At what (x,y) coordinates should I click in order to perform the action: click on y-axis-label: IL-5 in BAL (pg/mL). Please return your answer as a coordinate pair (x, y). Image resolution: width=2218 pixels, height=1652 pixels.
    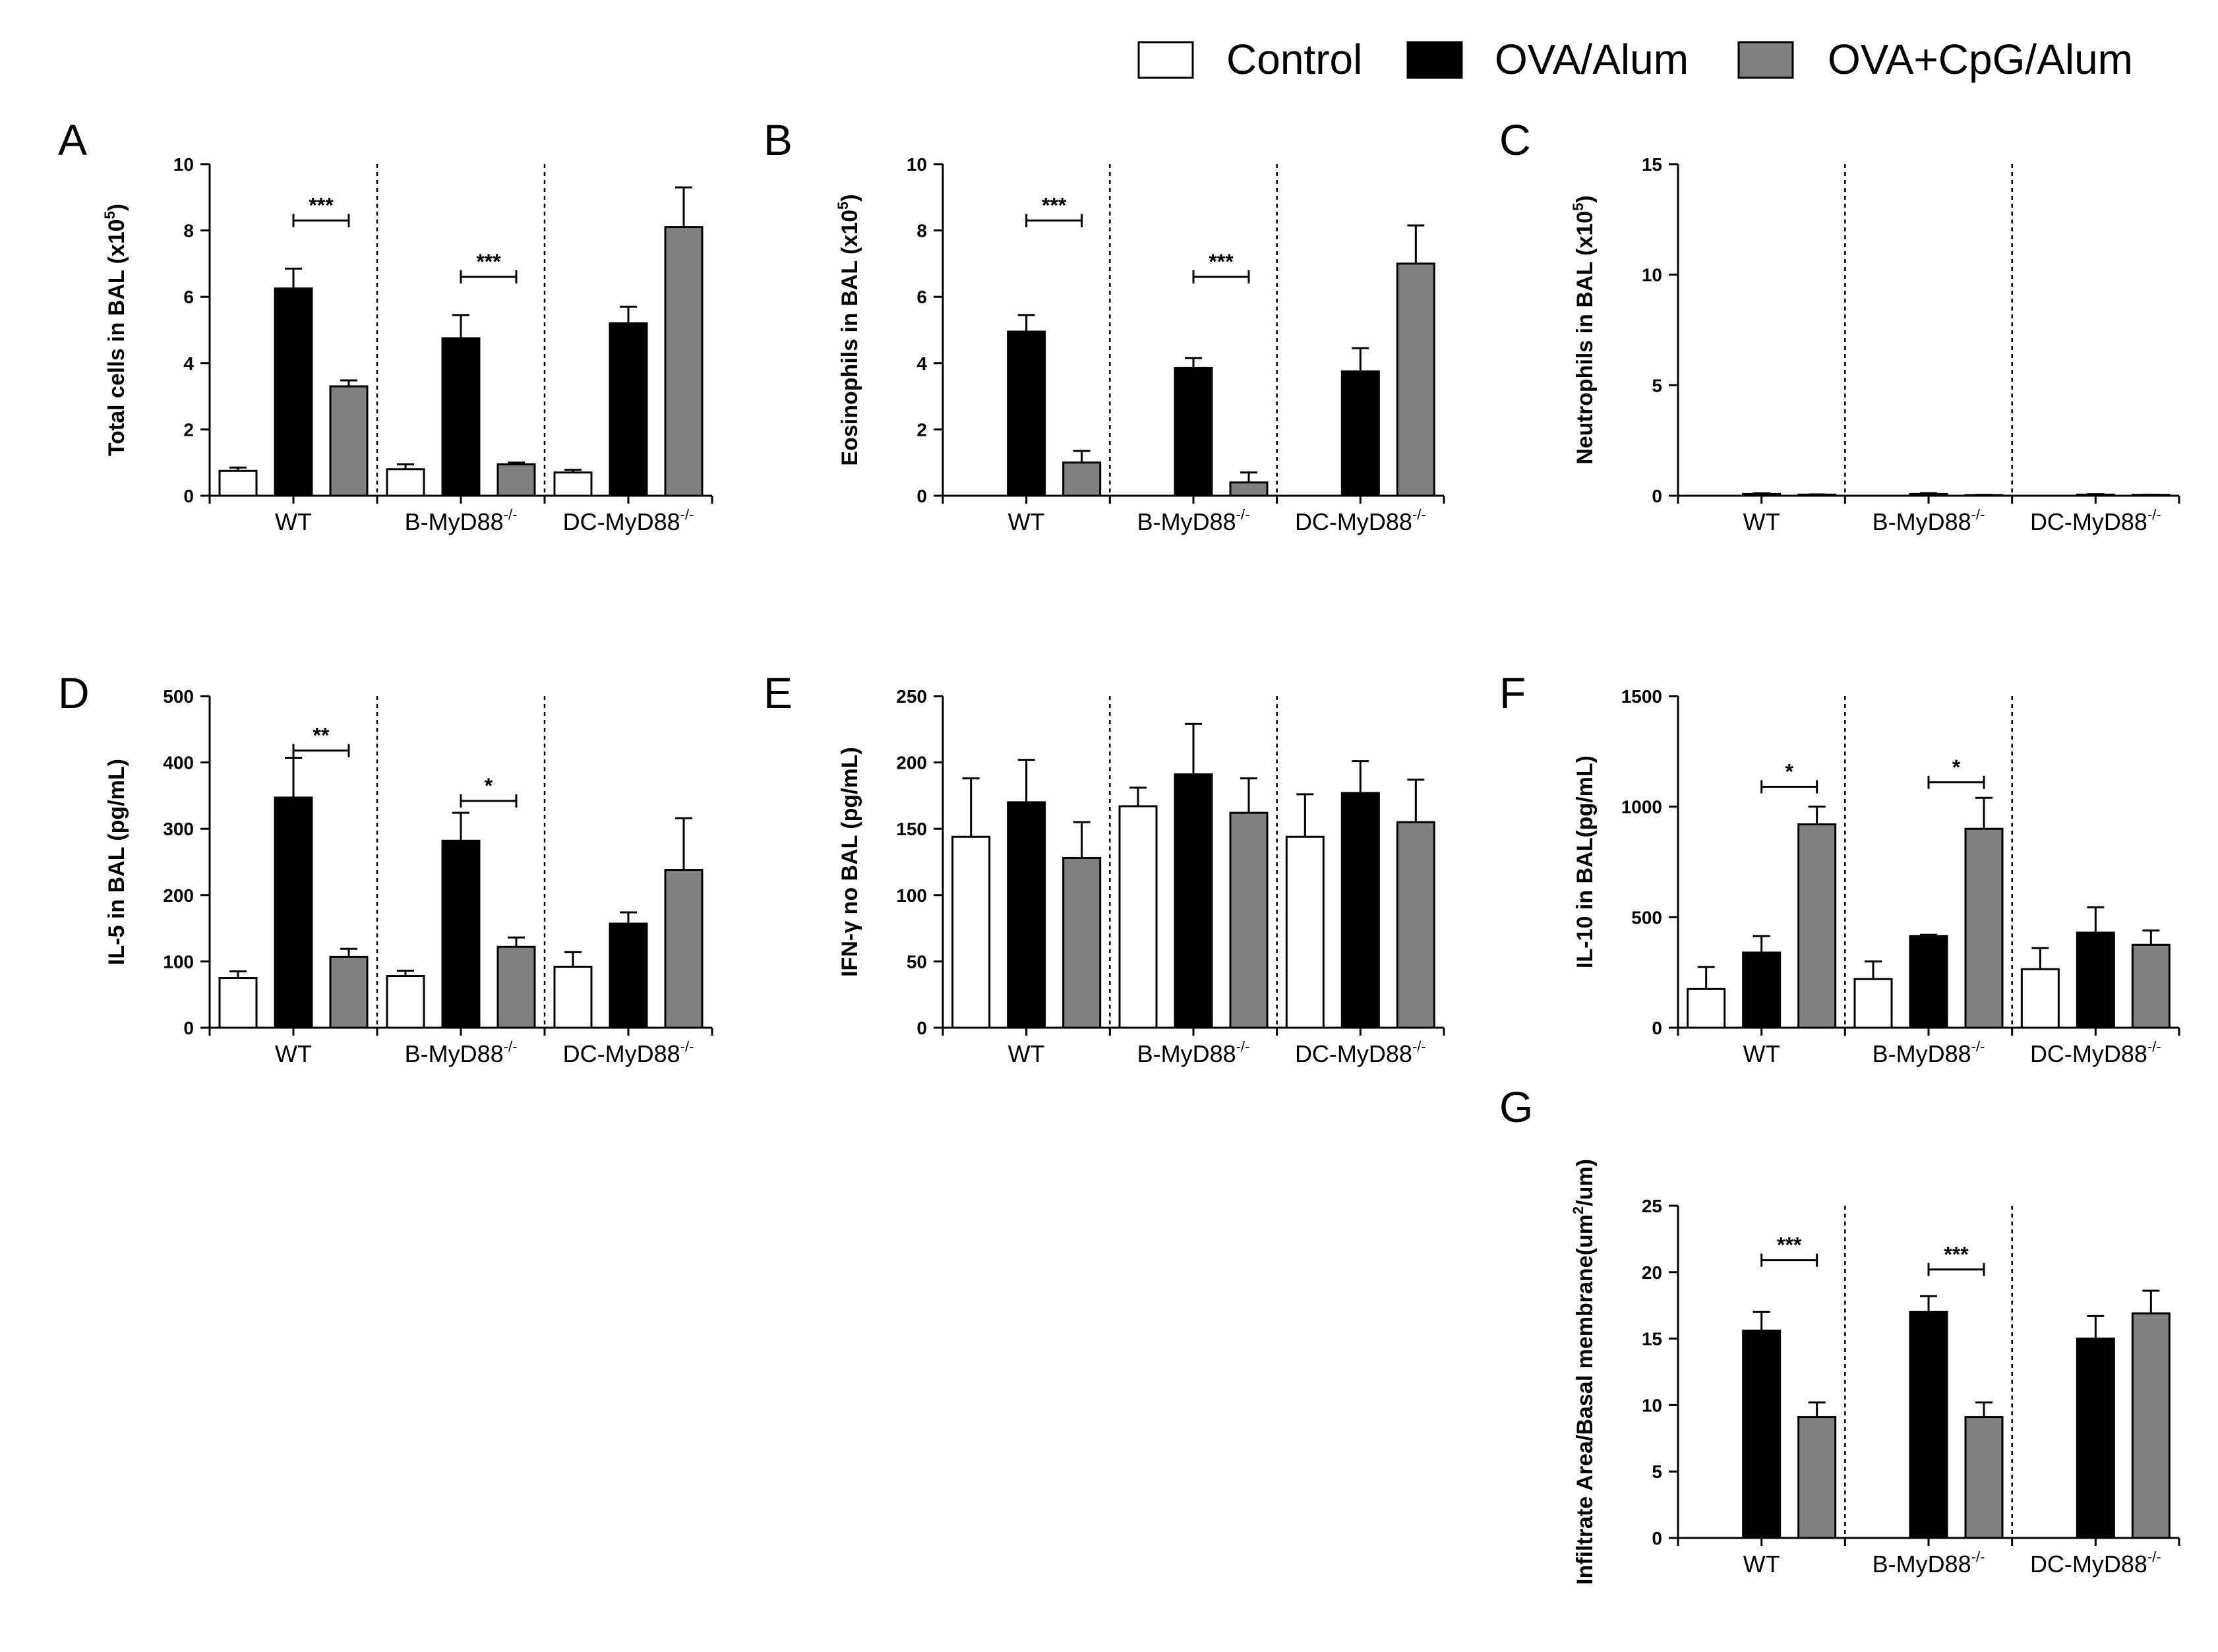
    Looking at the image, I should click on (116, 862).